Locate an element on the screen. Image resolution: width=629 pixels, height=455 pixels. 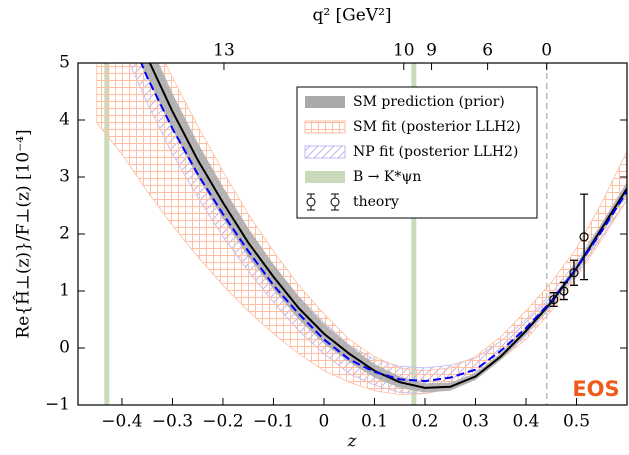
x-tick-label: 0.5 is located at coordinates (576, 422).